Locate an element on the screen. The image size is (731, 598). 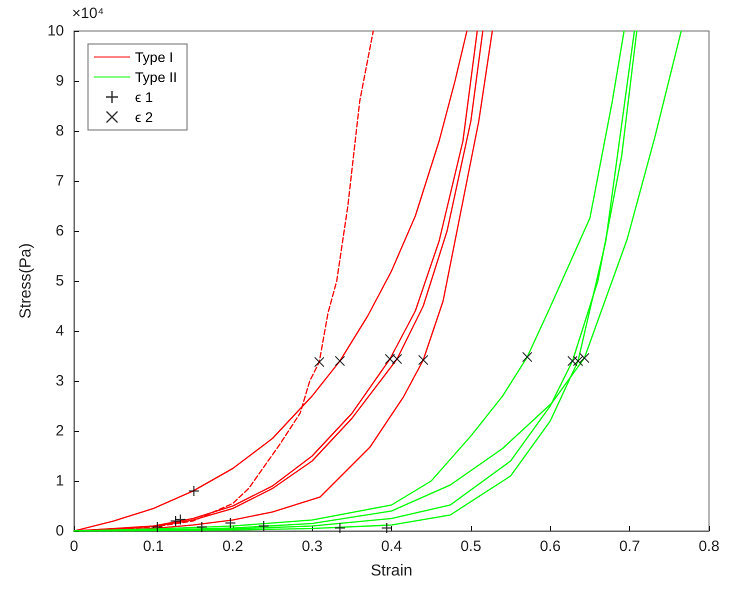
x-tick-label: 0.5 is located at coordinates (471, 546).